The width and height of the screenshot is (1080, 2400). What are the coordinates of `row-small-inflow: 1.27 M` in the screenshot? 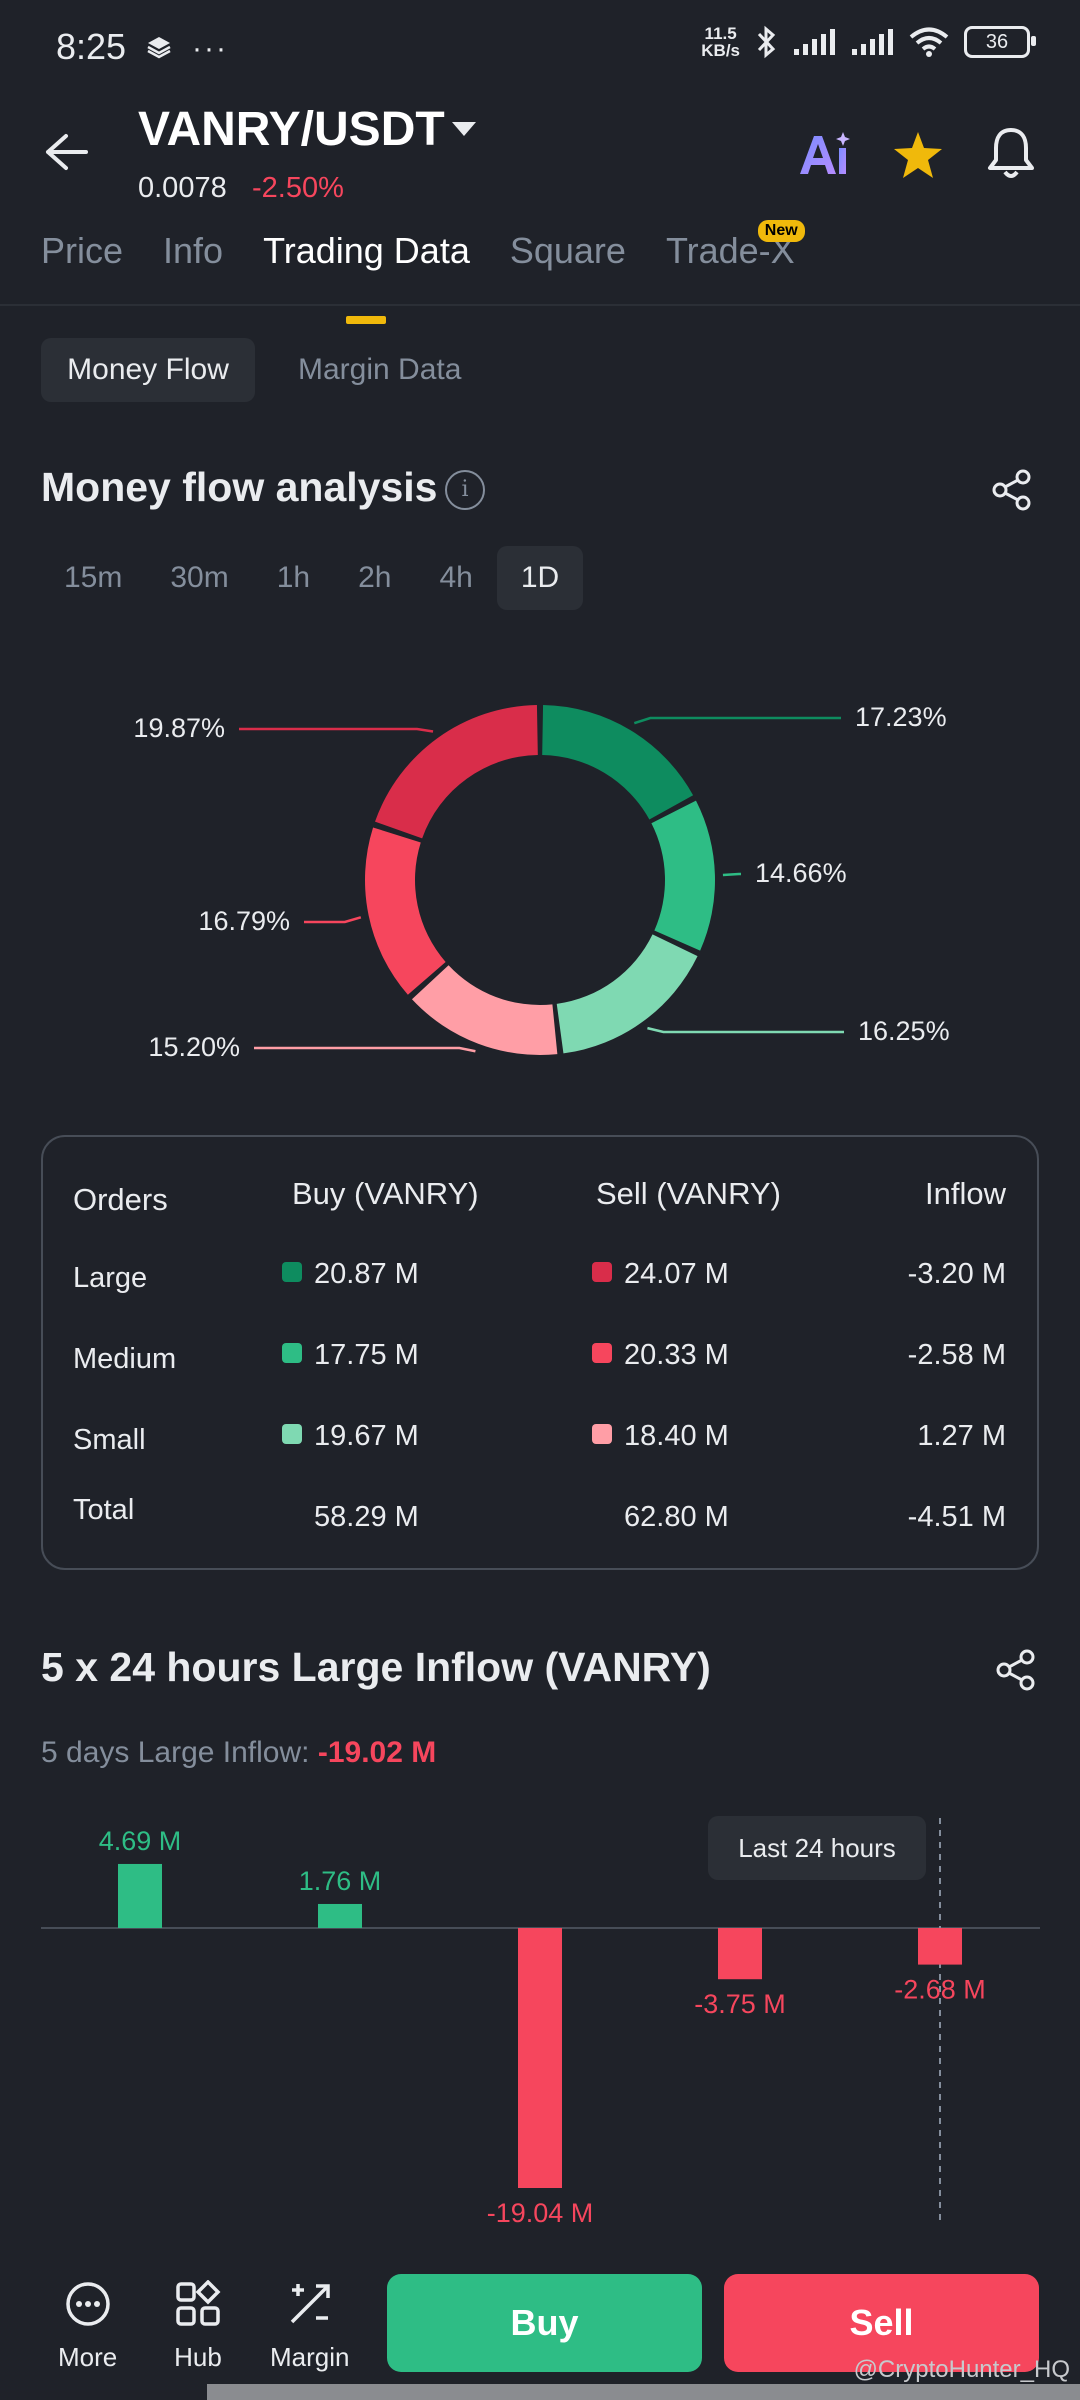 It's located at (961, 1436).